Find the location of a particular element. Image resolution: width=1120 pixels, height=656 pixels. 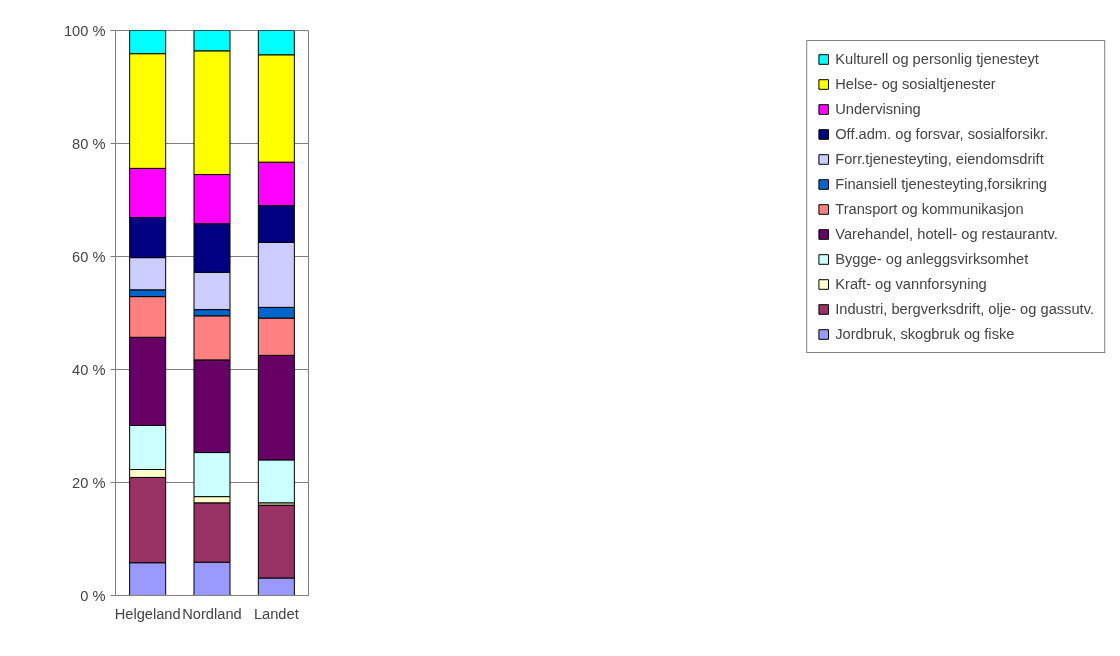

legend-label: Off.adm. og forsvar, sosialforsikr. is located at coordinates (942, 134).